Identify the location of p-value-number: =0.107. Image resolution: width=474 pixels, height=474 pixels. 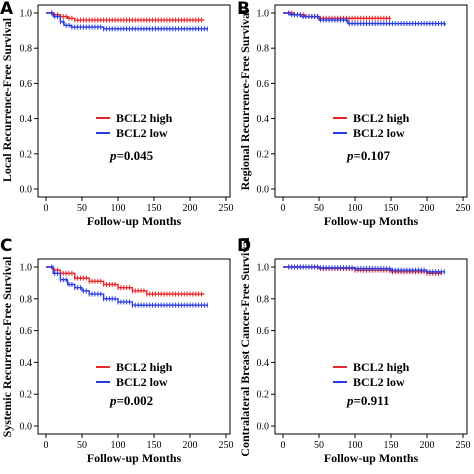
(372, 155).